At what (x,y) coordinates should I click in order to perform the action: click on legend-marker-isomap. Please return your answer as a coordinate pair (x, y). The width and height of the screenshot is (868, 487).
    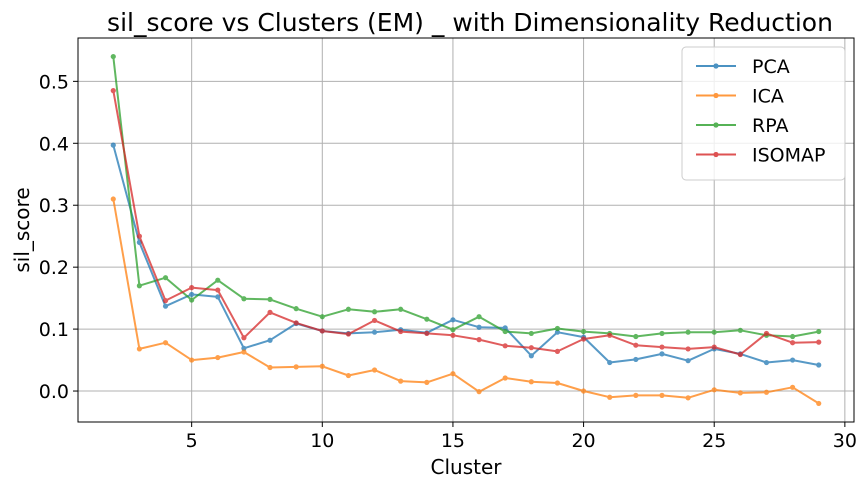
    Looking at the image, I should click on (716, 154).